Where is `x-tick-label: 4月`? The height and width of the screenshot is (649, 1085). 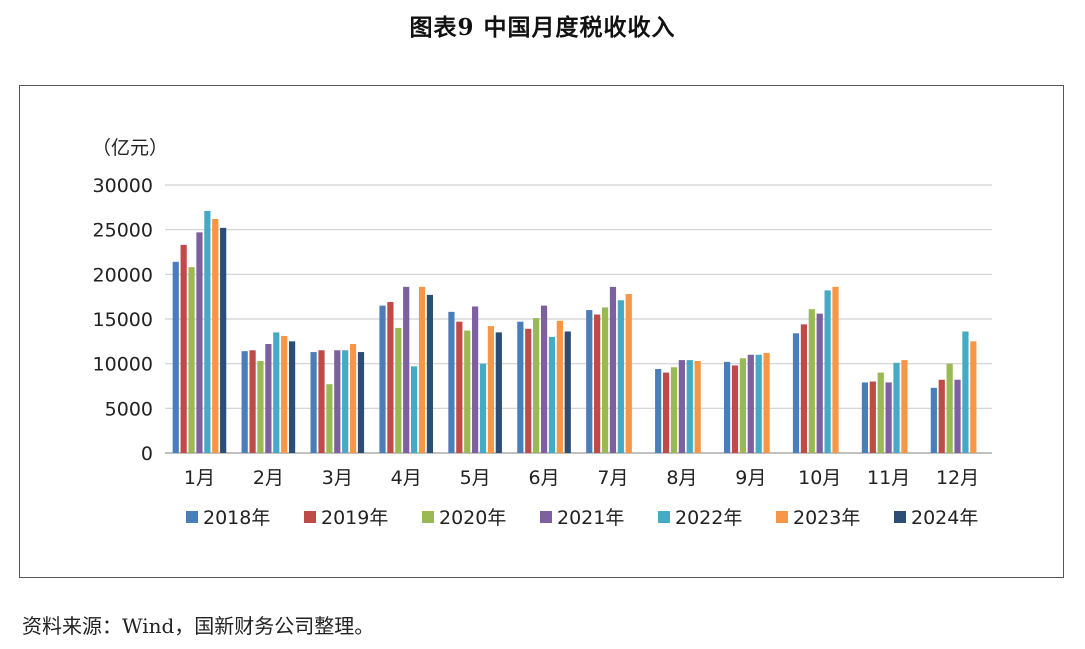
x-tick-label: 4月 is located at coordinates (406, 478).